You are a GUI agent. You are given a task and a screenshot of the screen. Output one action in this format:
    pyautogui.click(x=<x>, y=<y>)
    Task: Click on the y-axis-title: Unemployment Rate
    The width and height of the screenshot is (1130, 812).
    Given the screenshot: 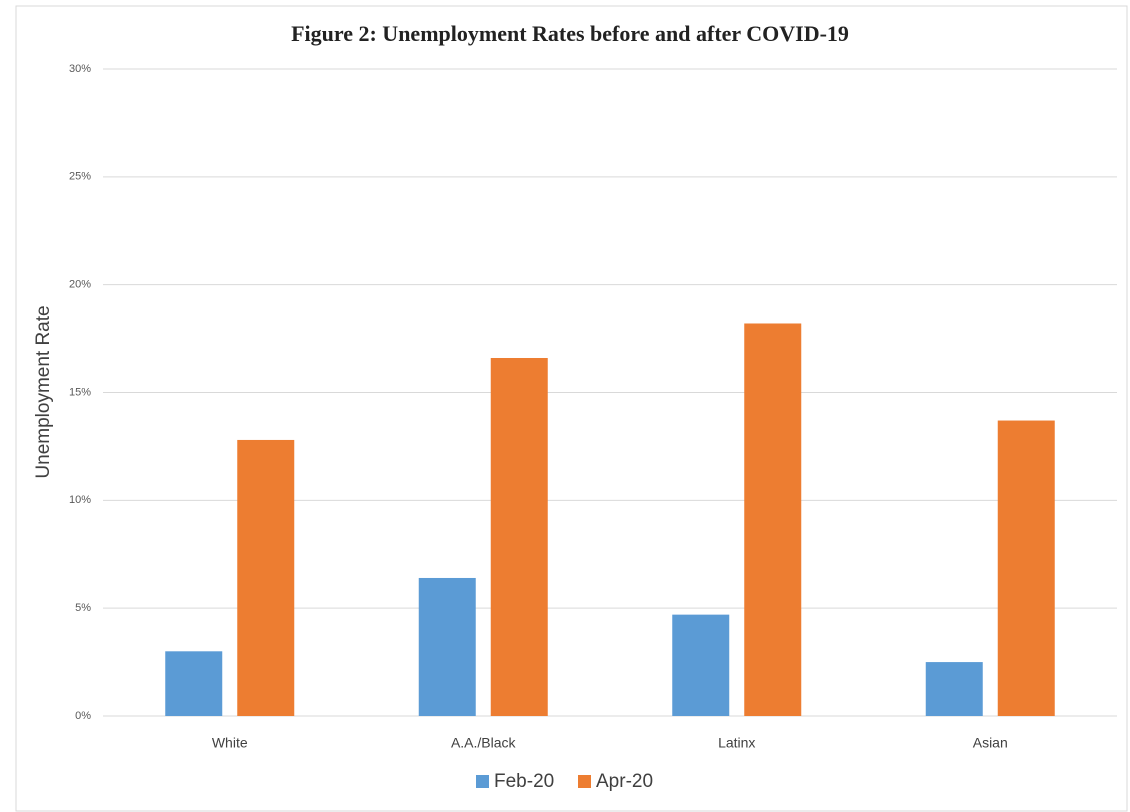 What is the action you would take?
    pyautogui.click(x=43, y=391)
    